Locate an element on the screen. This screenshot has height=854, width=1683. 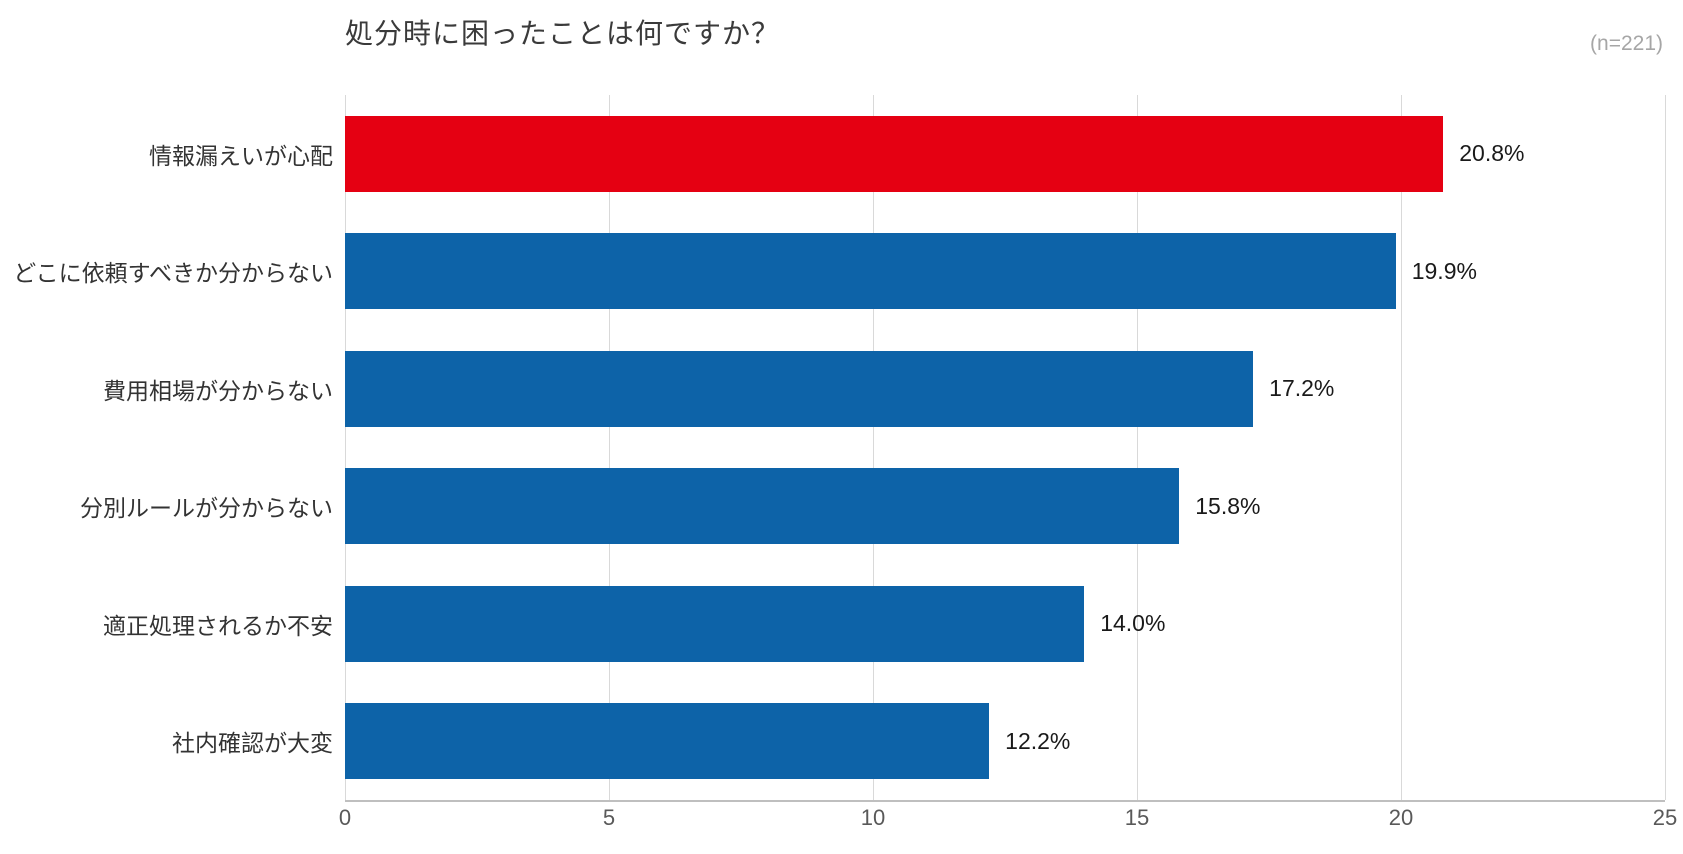
bar-row: どこに依頼すべきか分からない 19.9% is located at coordinates (839, 272).